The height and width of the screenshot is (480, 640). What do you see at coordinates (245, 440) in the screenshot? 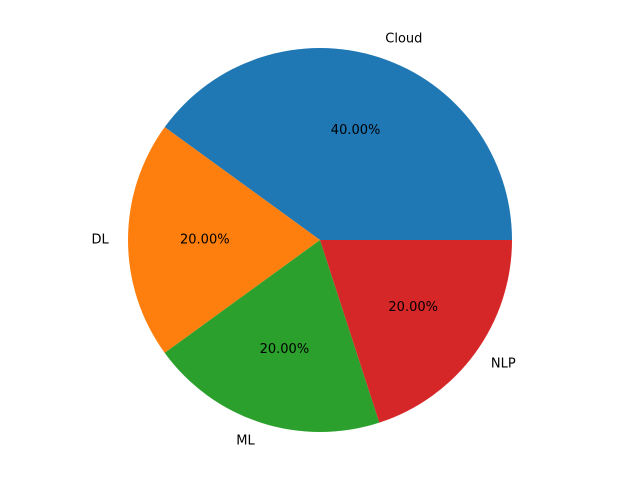
I see `category-label-ml: ML` at bounding box center [245, 440].